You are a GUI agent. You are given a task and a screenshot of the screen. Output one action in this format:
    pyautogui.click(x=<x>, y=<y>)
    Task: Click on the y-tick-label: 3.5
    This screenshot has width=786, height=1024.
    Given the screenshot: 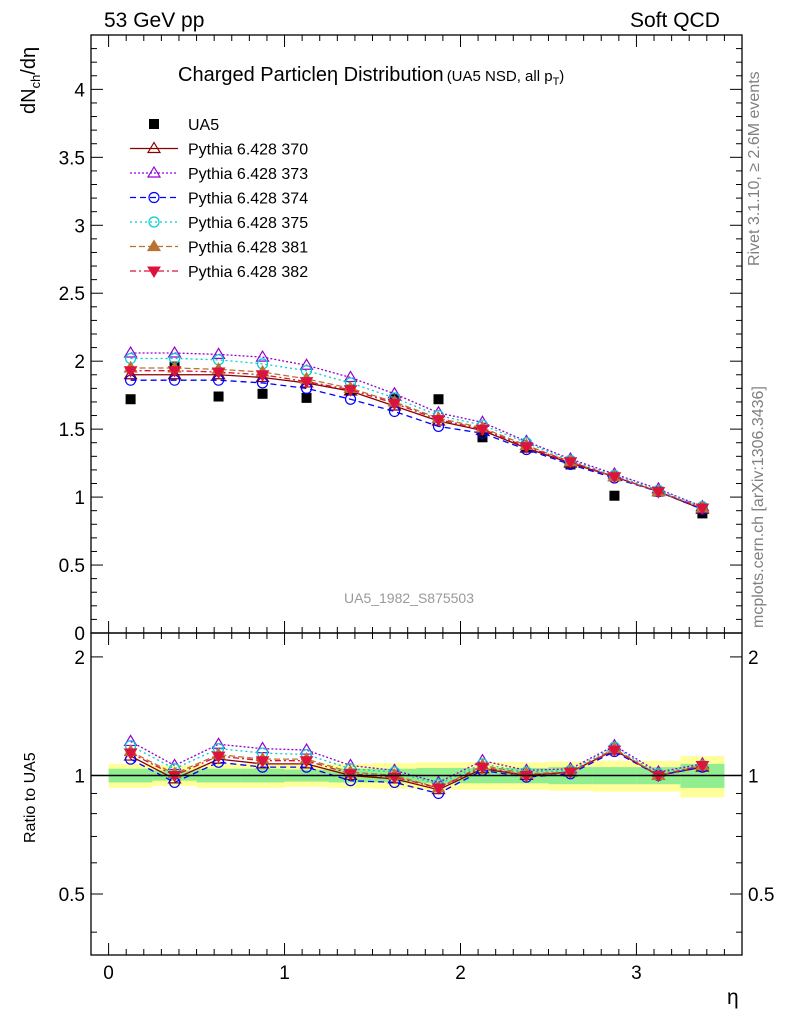 What is the action you would take?
    pyautogui.click(x=72, y=158)
    